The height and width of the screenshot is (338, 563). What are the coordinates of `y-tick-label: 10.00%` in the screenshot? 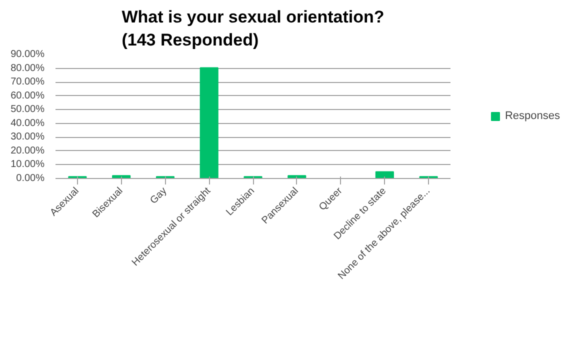 It's located at (27, 164).